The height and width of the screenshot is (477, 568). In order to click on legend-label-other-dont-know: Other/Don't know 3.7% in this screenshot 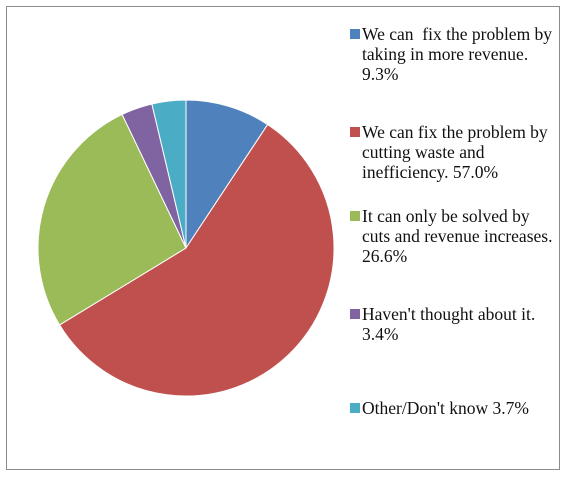, I will do `click(445, 408)`.